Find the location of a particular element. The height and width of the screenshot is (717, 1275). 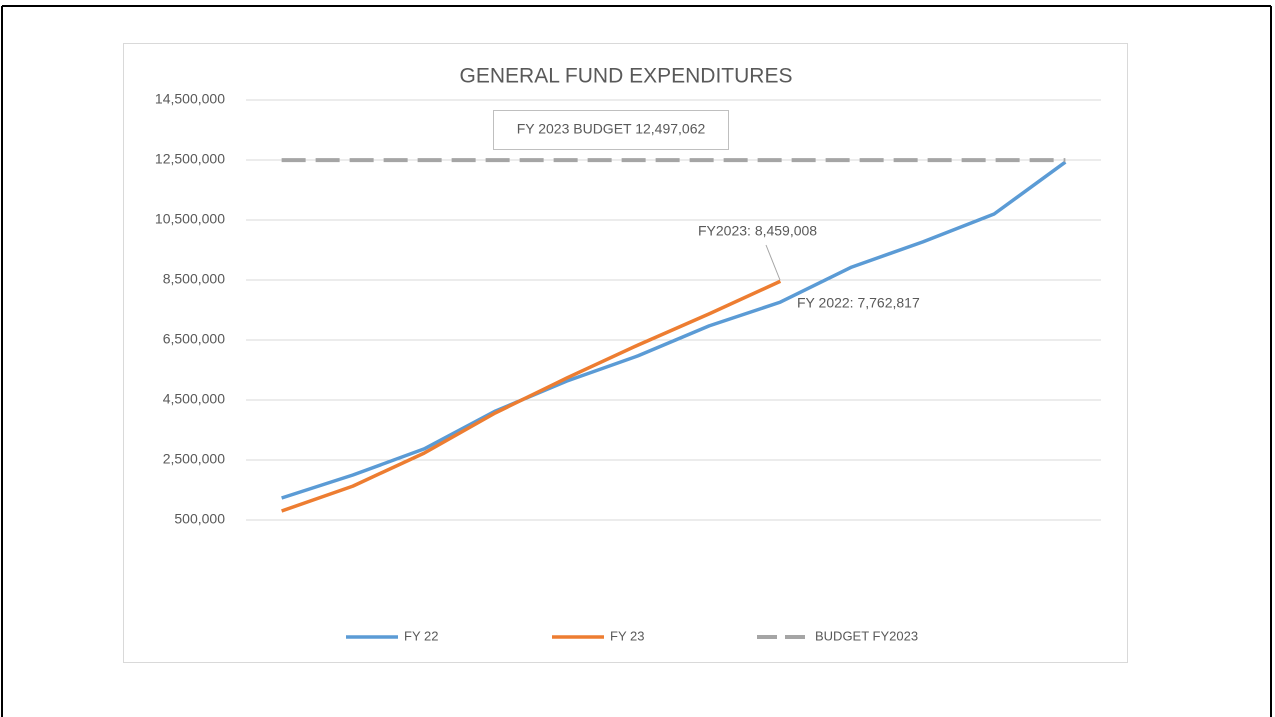

y-tick-label: 2,500,000 is located at coordinates (194, 459).